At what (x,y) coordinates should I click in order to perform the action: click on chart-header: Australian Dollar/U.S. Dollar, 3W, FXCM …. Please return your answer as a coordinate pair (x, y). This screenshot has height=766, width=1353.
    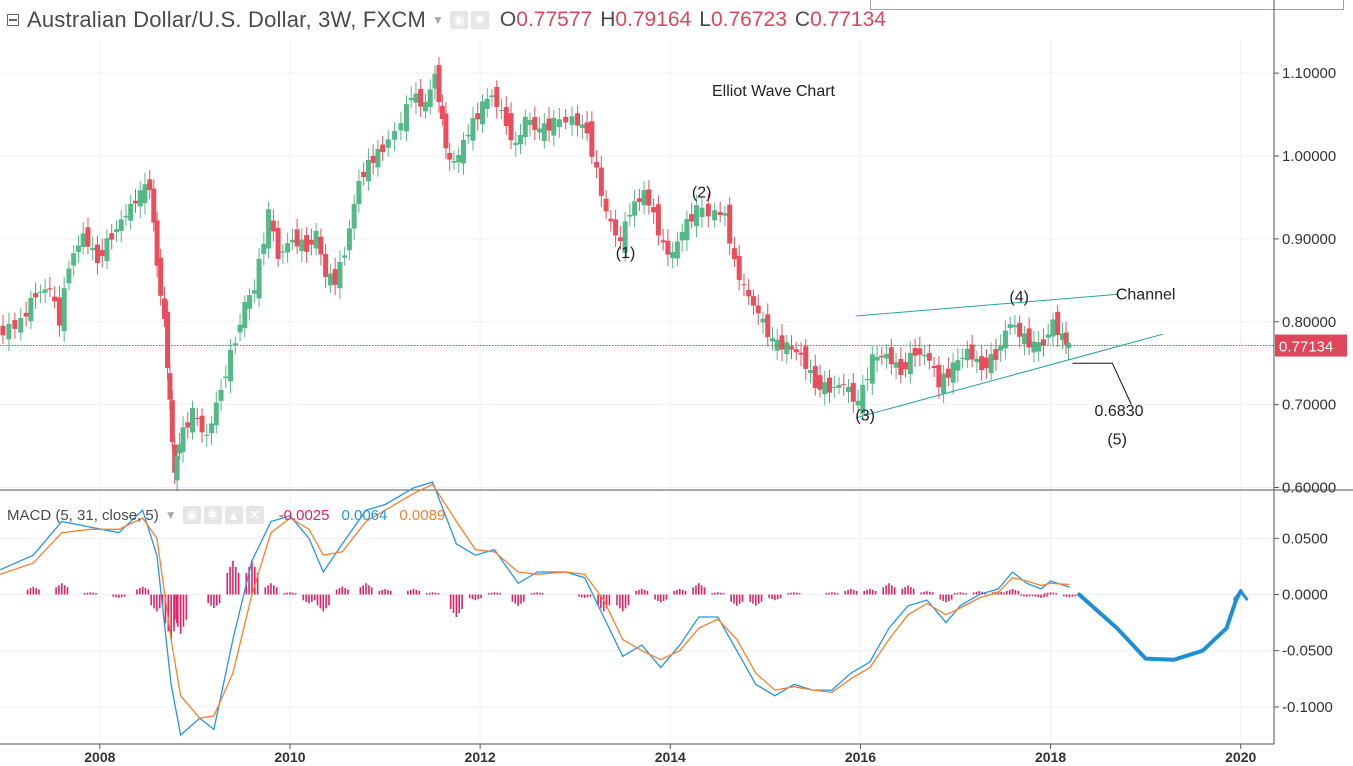
    Looking at the image, I should click on (520, 20).